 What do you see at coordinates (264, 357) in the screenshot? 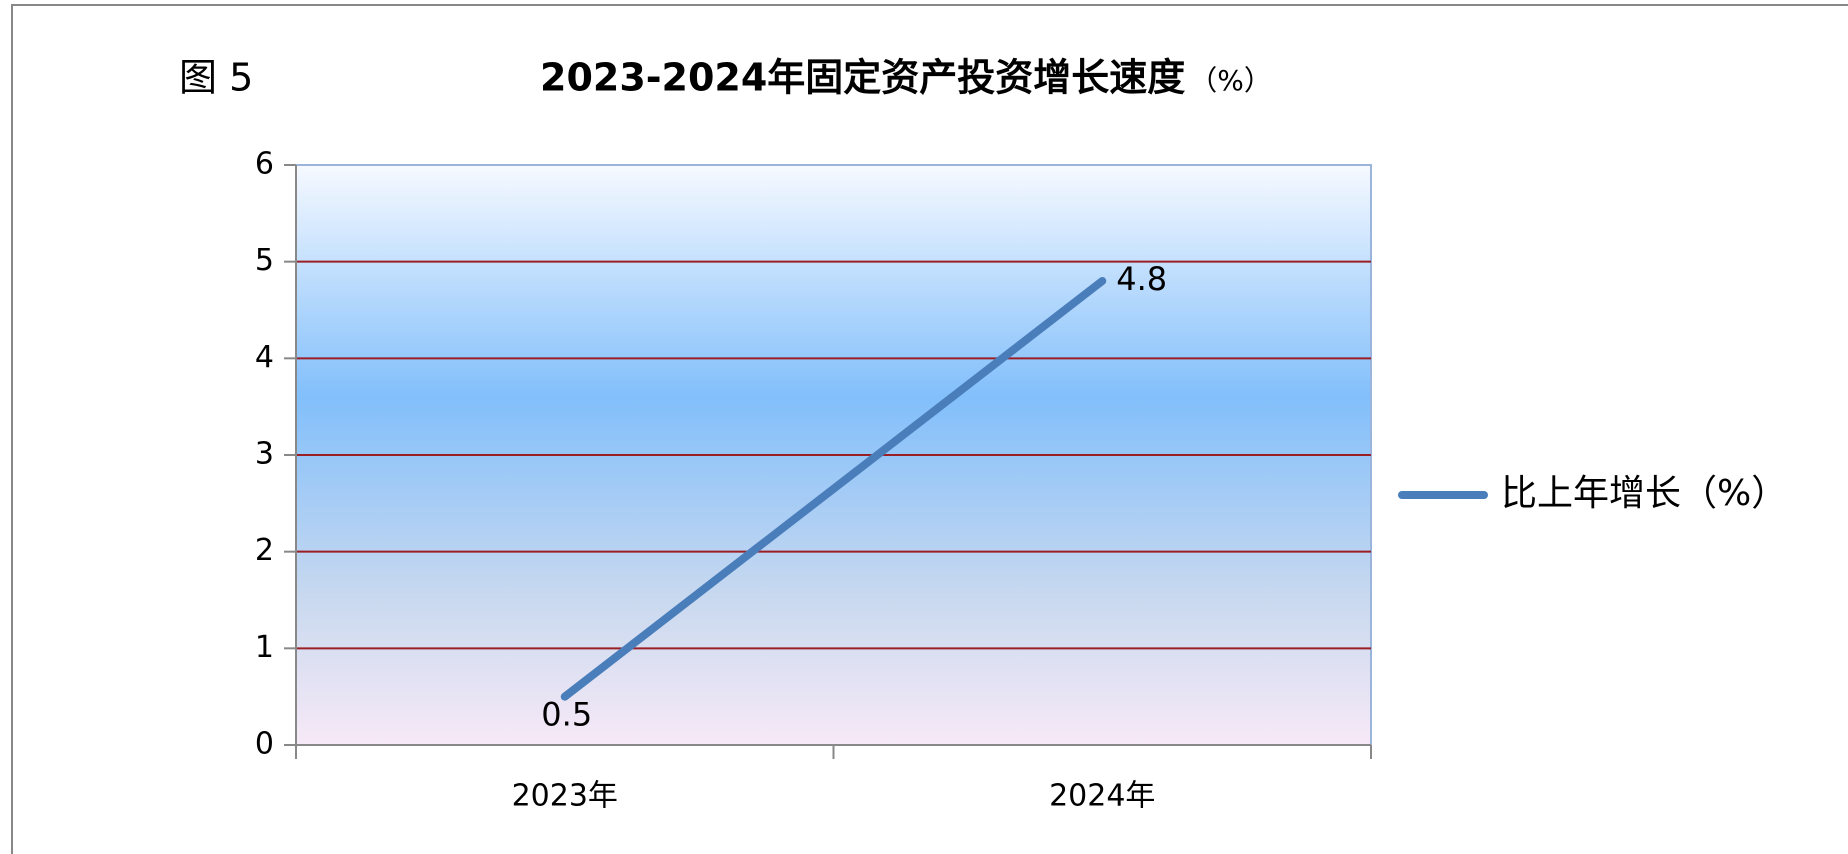
I see `y-tick-label: 4` at bounding box center [264, 357].